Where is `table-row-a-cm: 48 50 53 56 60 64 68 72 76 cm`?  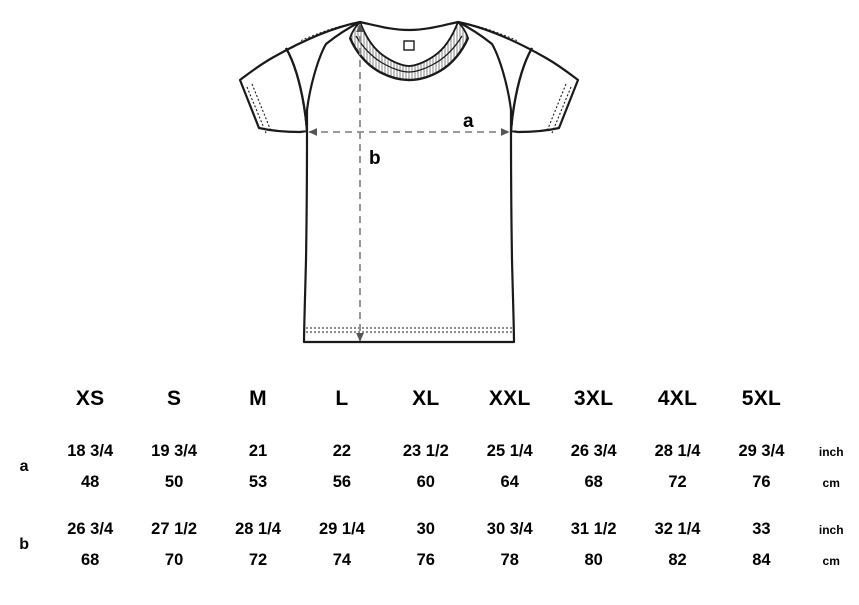 table-row-a-cm: 48 50 53 56 60 64 68 72 76 cm is located at coordinates (429, 482).